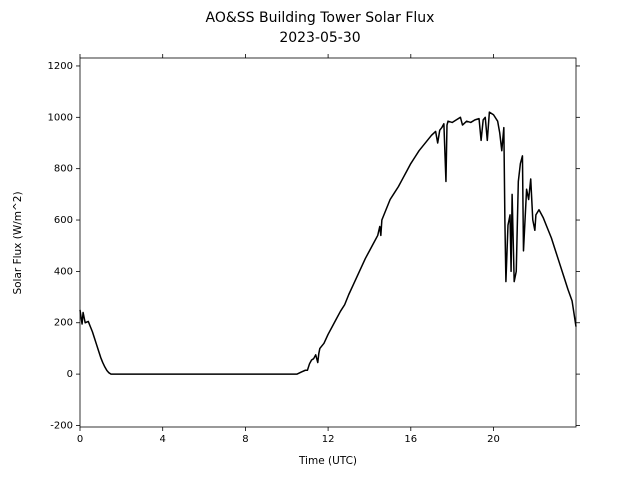 The height and width of the screenshot is (480, 640). Describe the element at coordinates (60, 117) in the screenshot. I see `y-tick-label: 1000` at that location.